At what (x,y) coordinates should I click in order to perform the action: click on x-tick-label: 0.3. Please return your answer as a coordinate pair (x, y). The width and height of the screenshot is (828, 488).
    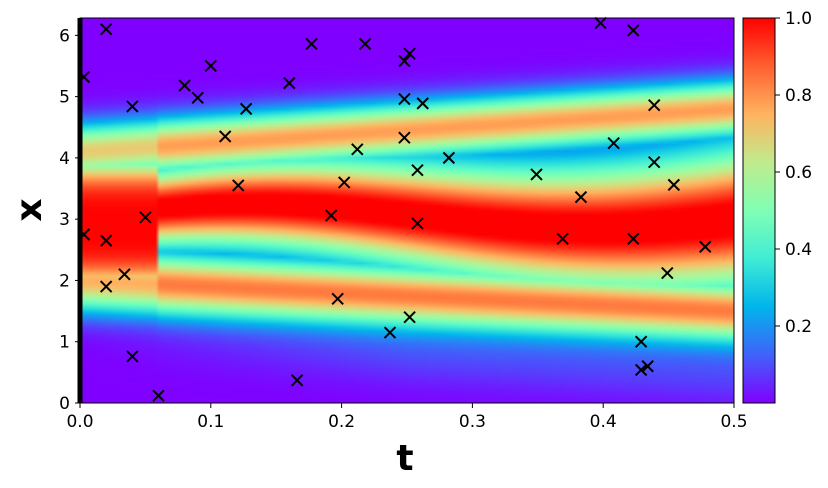
    Looking at the image, I should click on (472, 422).